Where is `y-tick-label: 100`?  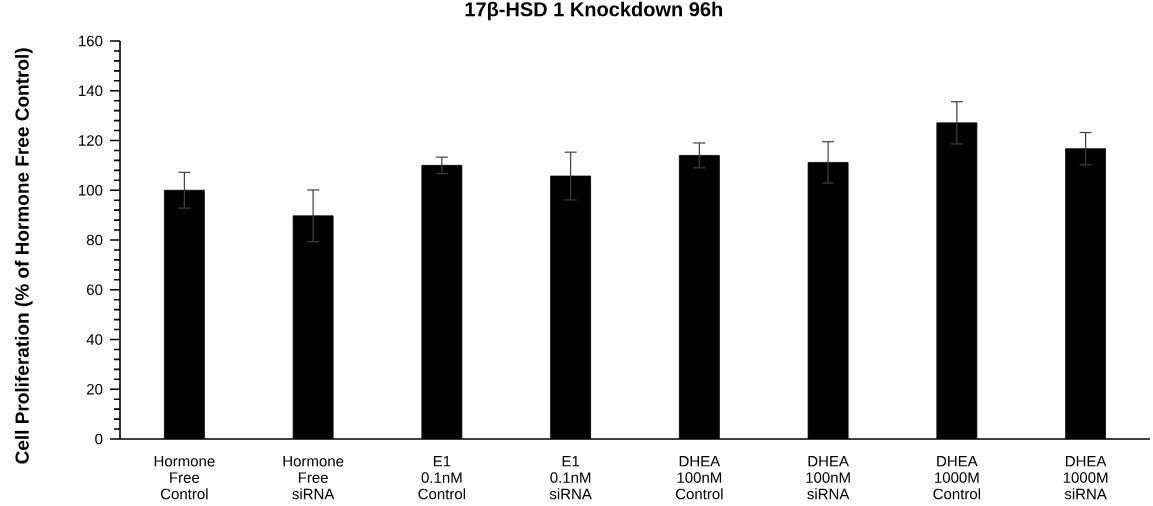
y-tick-label: 100 is located at coordinates (91, 190).